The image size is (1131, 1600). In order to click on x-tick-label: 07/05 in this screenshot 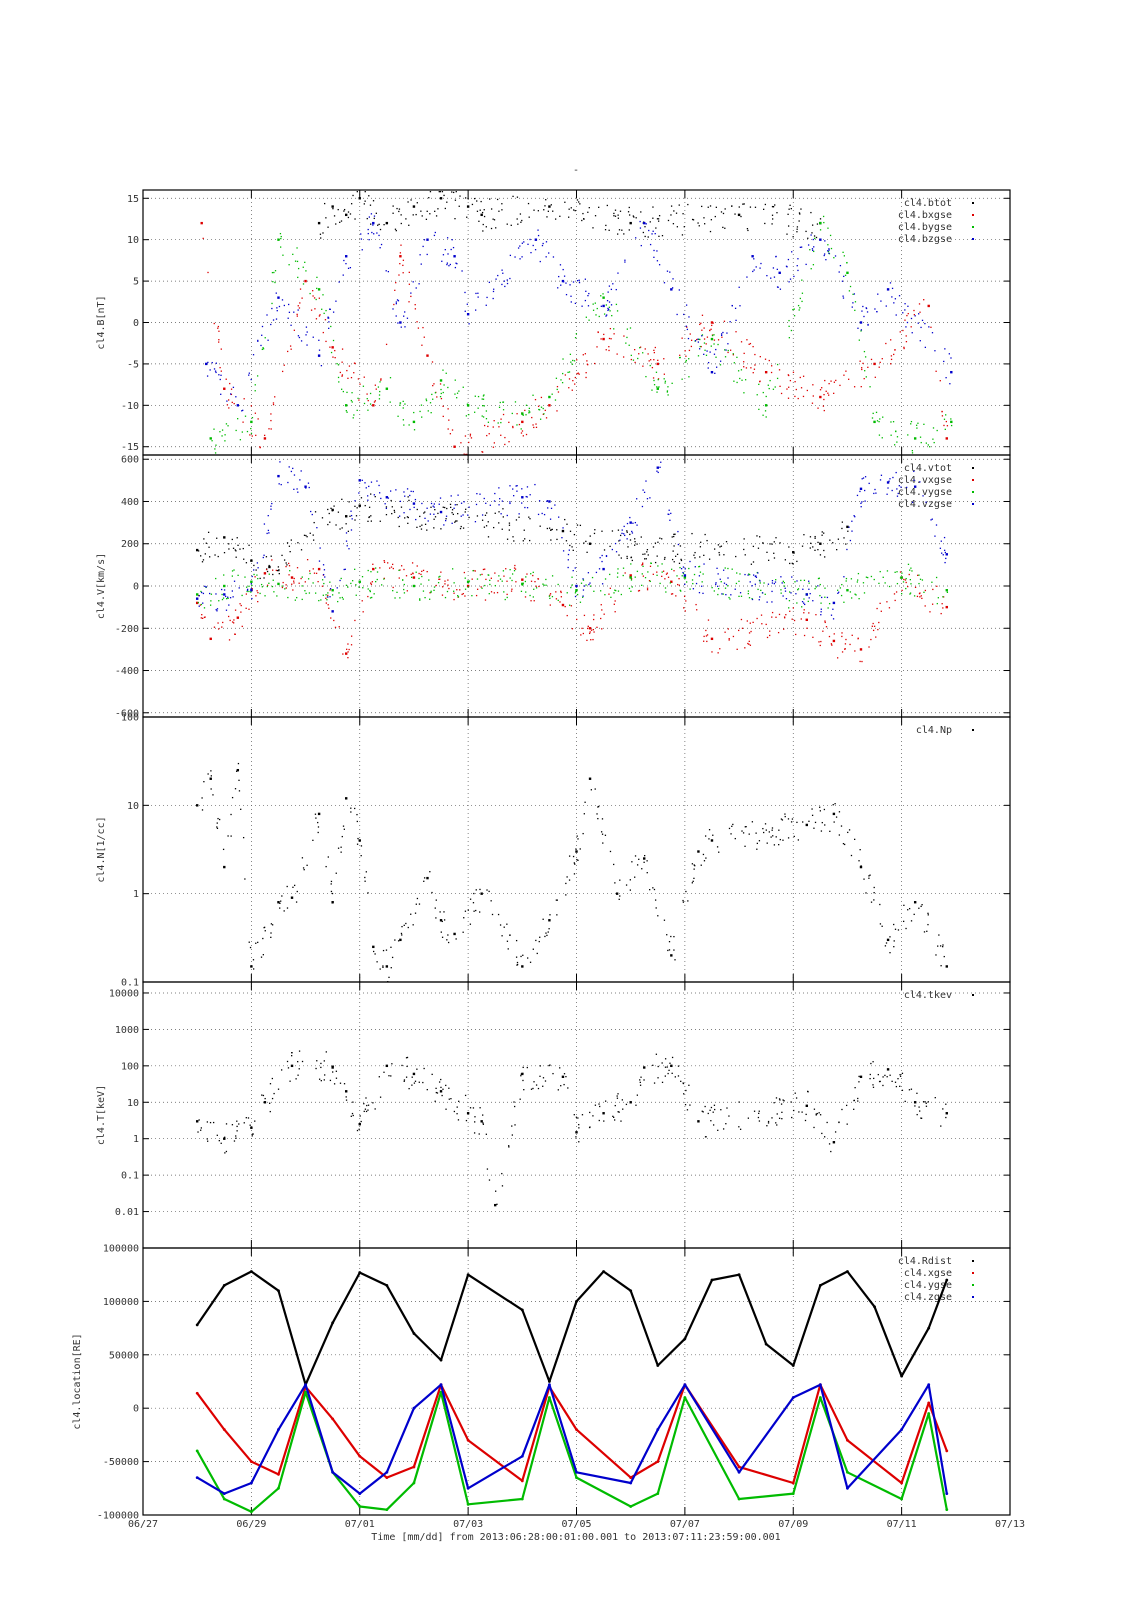, I will do `click(576, 1524)`.